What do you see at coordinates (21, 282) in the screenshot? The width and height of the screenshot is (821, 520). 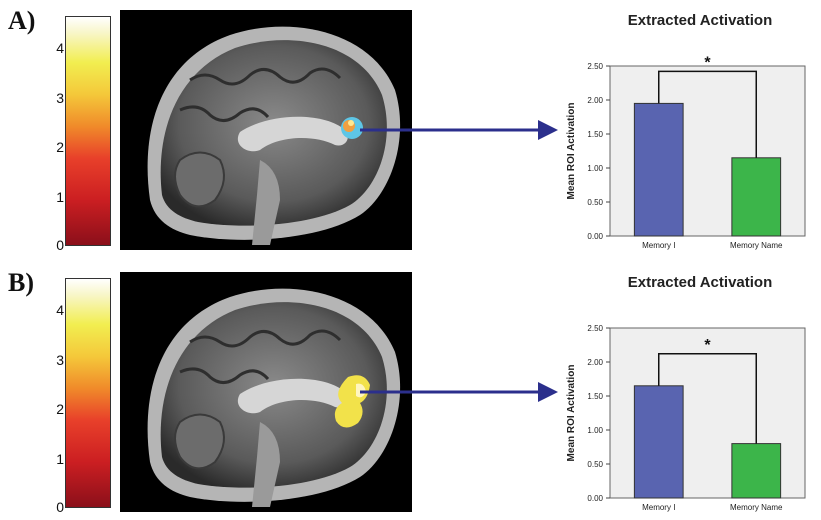 I see `panel-label: B)` at bounding box center [21, 282].